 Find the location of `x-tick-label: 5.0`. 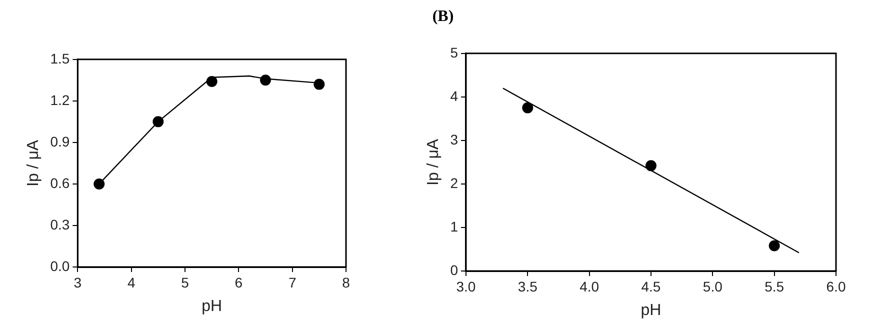

x-tick-label: 5.0 is located at coordinates (712, 286).